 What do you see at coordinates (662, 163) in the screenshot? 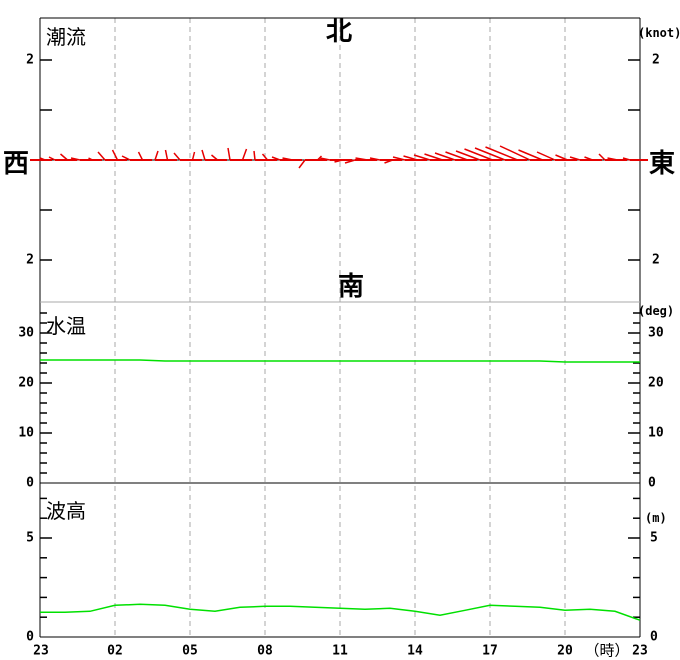
I see `compass-east-label: 東` at bounding box center [662, 163].